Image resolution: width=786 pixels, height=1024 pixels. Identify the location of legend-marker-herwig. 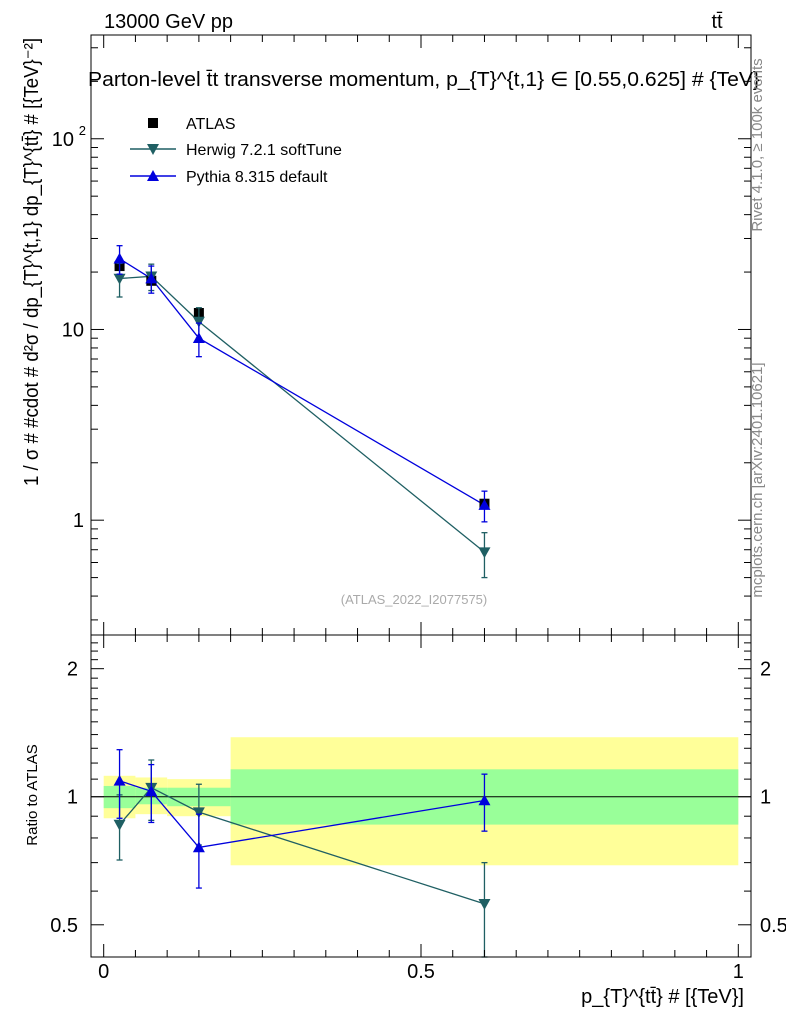
(153, 149).